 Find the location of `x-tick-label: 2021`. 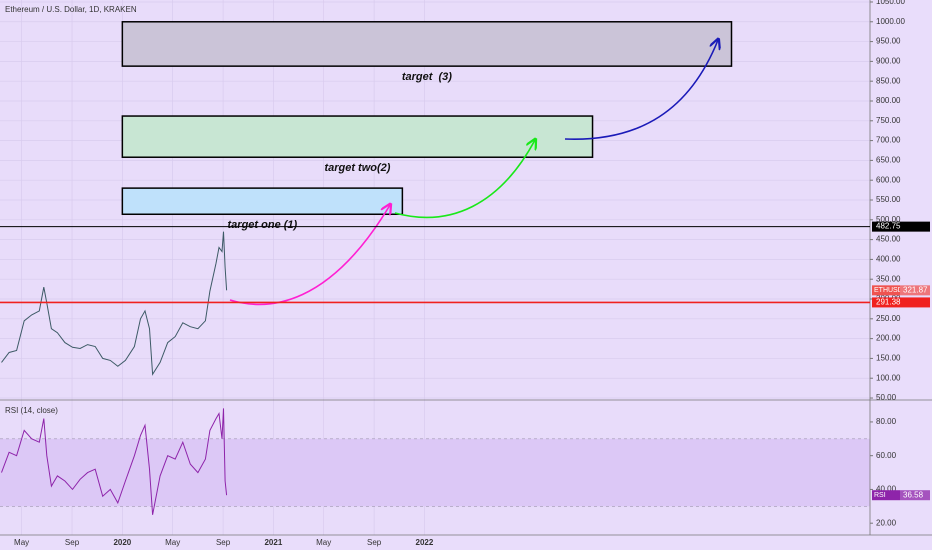

x-tick-label: 2021 is located at coordinates (273, 542).